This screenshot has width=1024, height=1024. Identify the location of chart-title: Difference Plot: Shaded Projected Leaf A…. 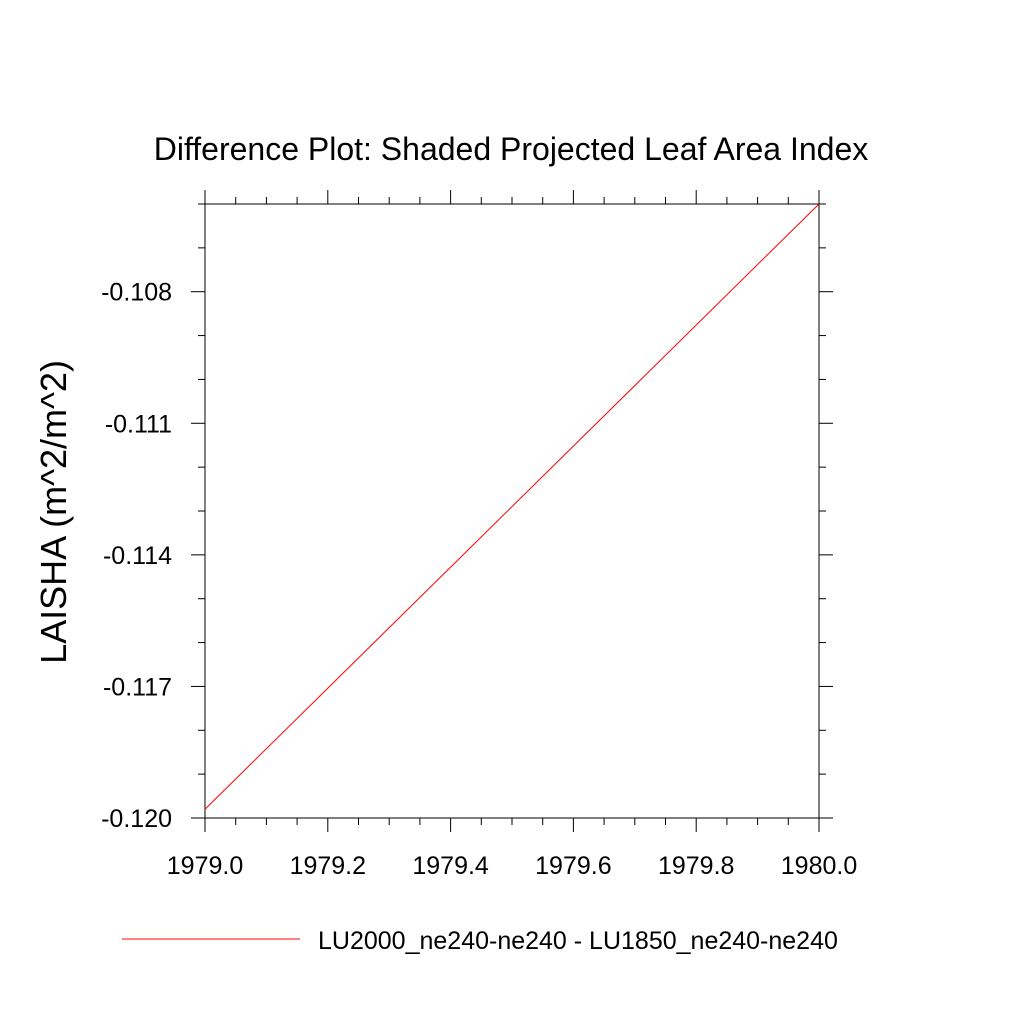
(511, 149).